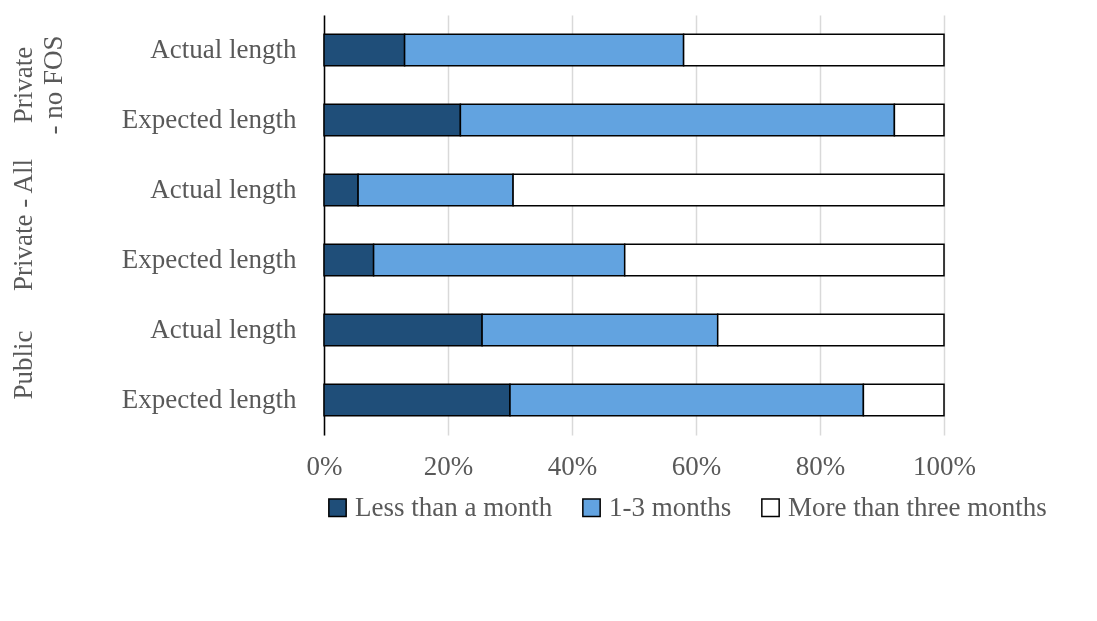 Image resolution: width=1097 pixels, height=621 pixels. I want to click on x-tick-label: 100%, so click(944, 465).